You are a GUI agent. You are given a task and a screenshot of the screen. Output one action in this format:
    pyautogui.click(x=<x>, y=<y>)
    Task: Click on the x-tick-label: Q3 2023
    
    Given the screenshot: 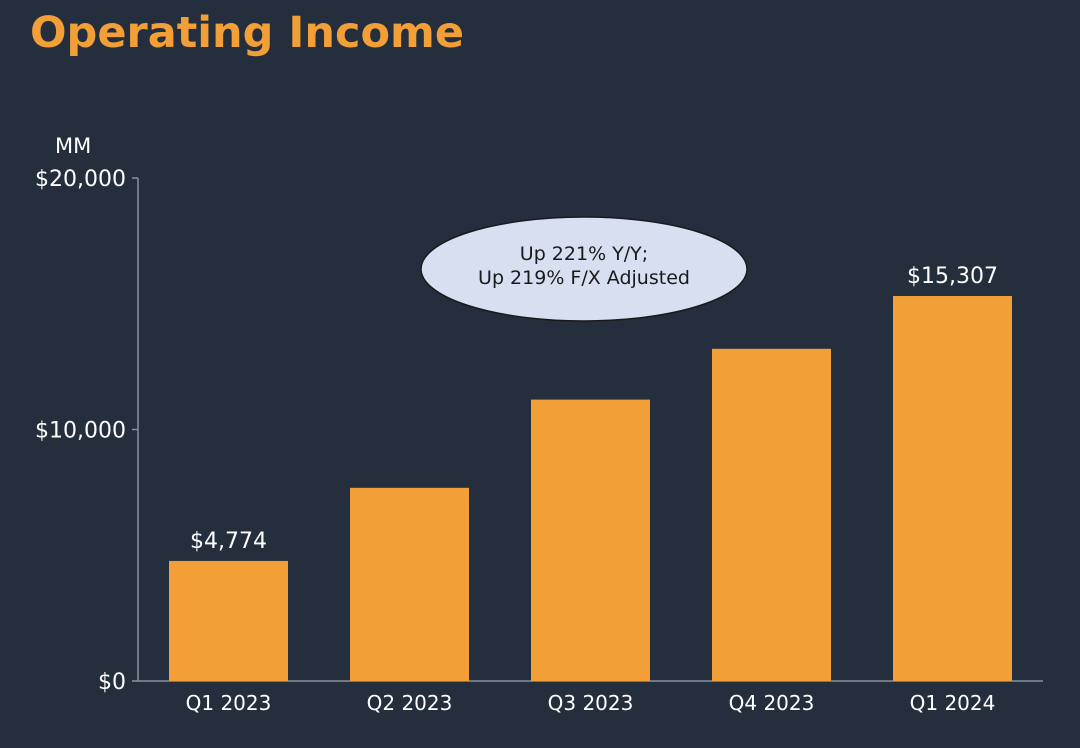 What is the action you would take?
    pyautogui.click(x=591, y=703)
    